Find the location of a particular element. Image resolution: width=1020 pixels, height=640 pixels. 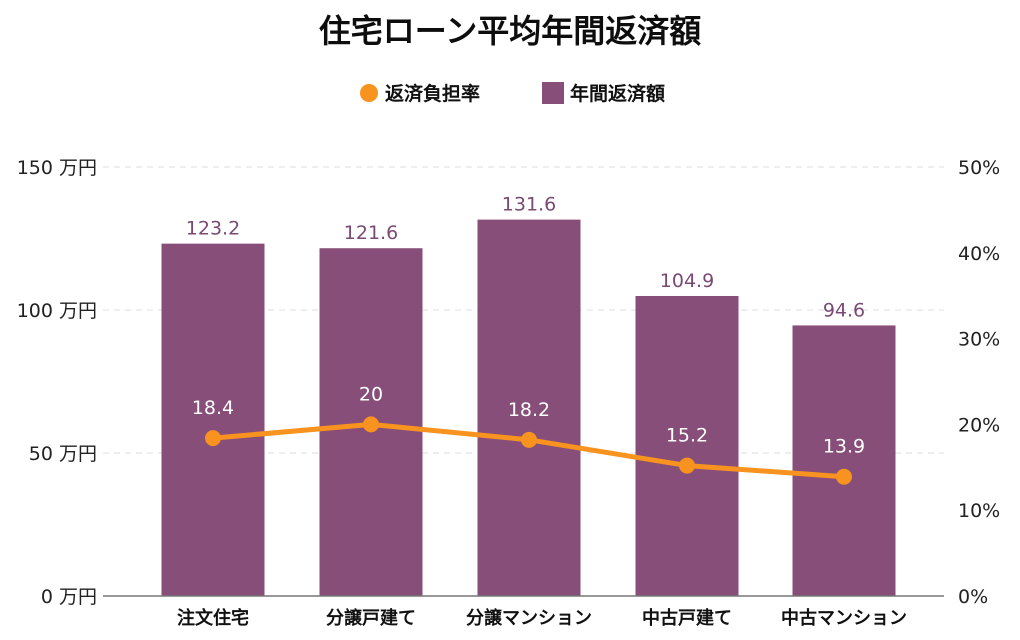

left-tick-label: 0 万円 is located at coordinates (69, 597).